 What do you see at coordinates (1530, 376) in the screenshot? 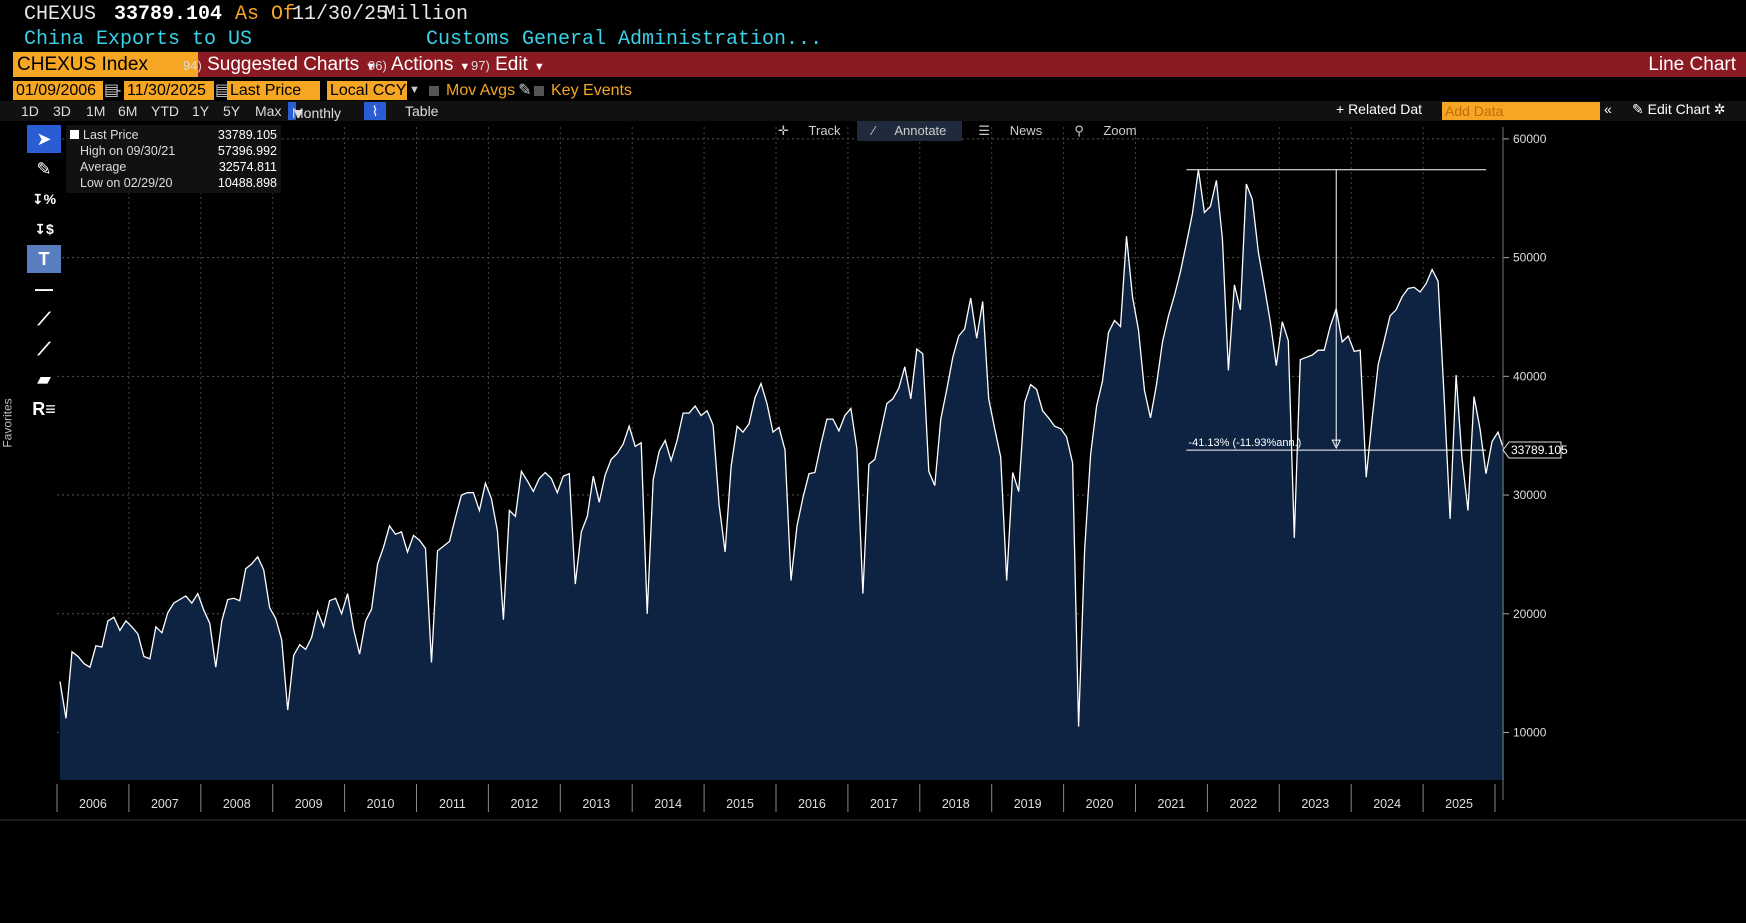
I see `y-tick-label: 40000` at bounding box center [1530, 376].